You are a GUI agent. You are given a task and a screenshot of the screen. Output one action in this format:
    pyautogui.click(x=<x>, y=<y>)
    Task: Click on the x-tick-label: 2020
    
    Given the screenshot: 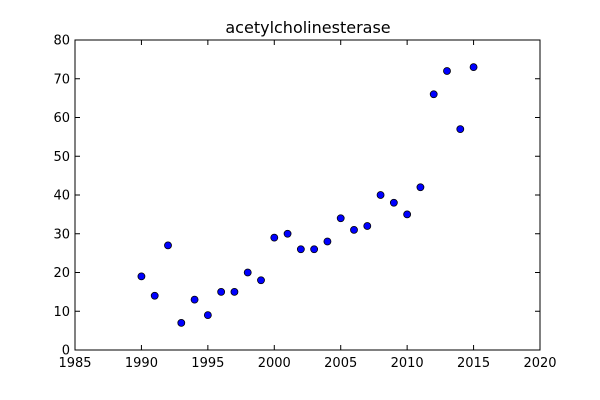 What is the action you would take?
    pyautogui.click(x=539, y=363)
    